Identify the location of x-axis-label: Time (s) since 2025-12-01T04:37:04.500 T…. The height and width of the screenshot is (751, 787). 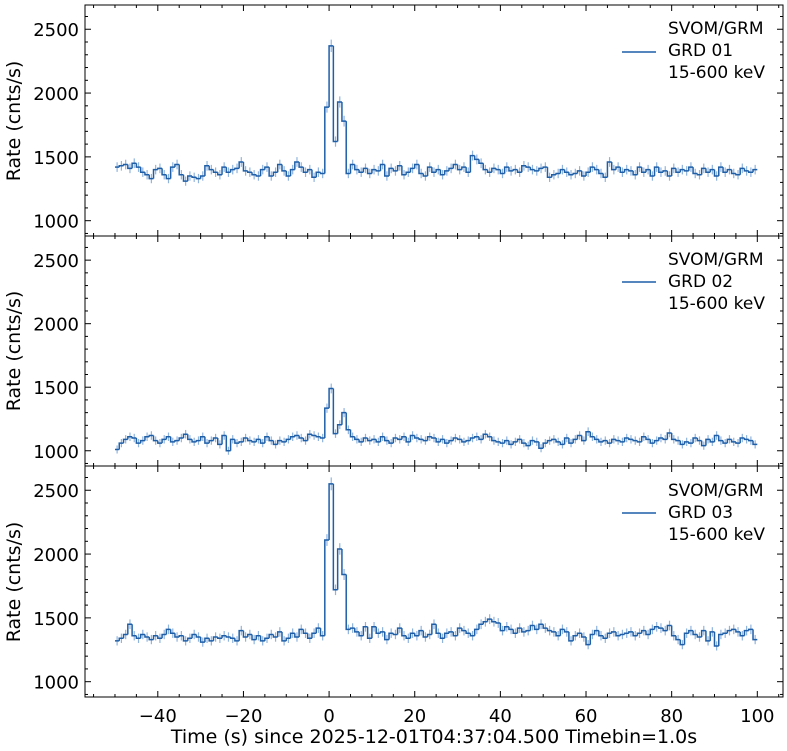
(433, 737).